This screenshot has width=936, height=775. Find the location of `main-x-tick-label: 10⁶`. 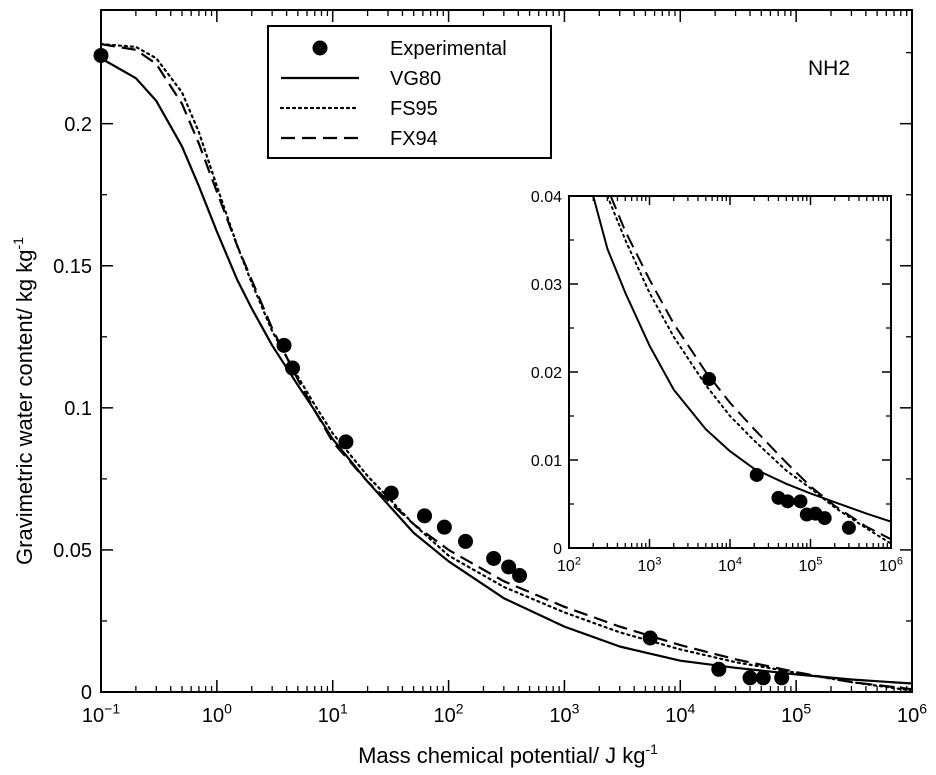

main-x-tick-label: 10⁶ is located at coordinates (912, 714).